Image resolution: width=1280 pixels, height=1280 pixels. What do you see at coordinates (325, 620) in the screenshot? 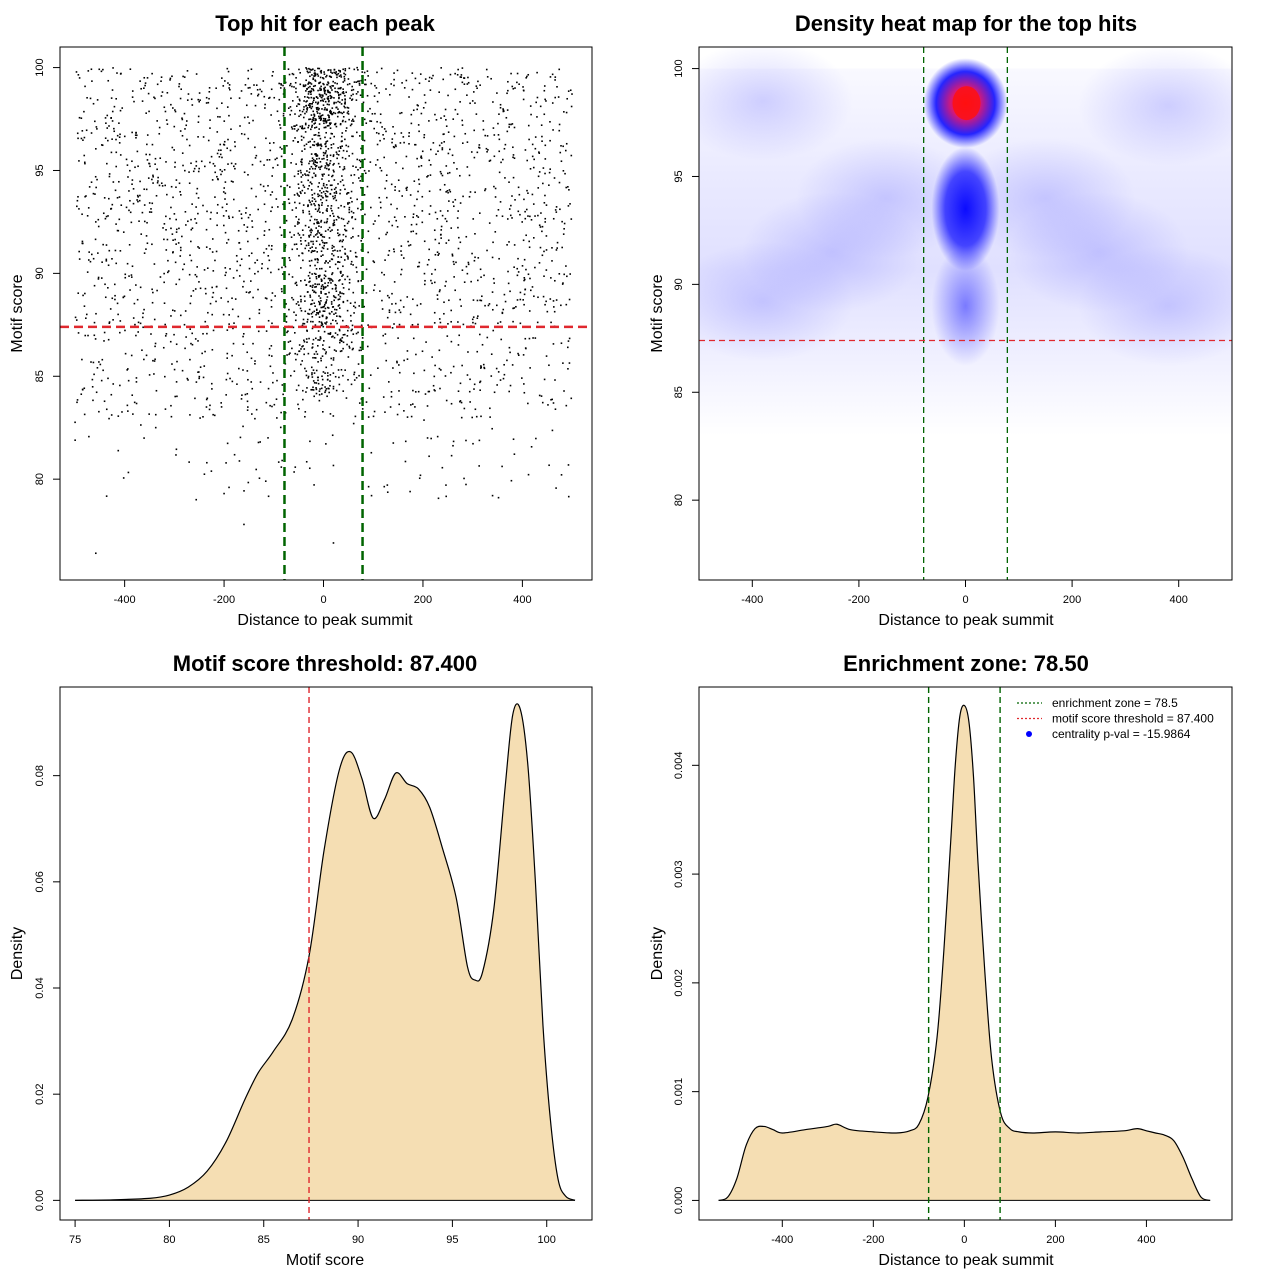
I see `x-axis-label: Distance to peak summit` at bounding box center [325, 620].